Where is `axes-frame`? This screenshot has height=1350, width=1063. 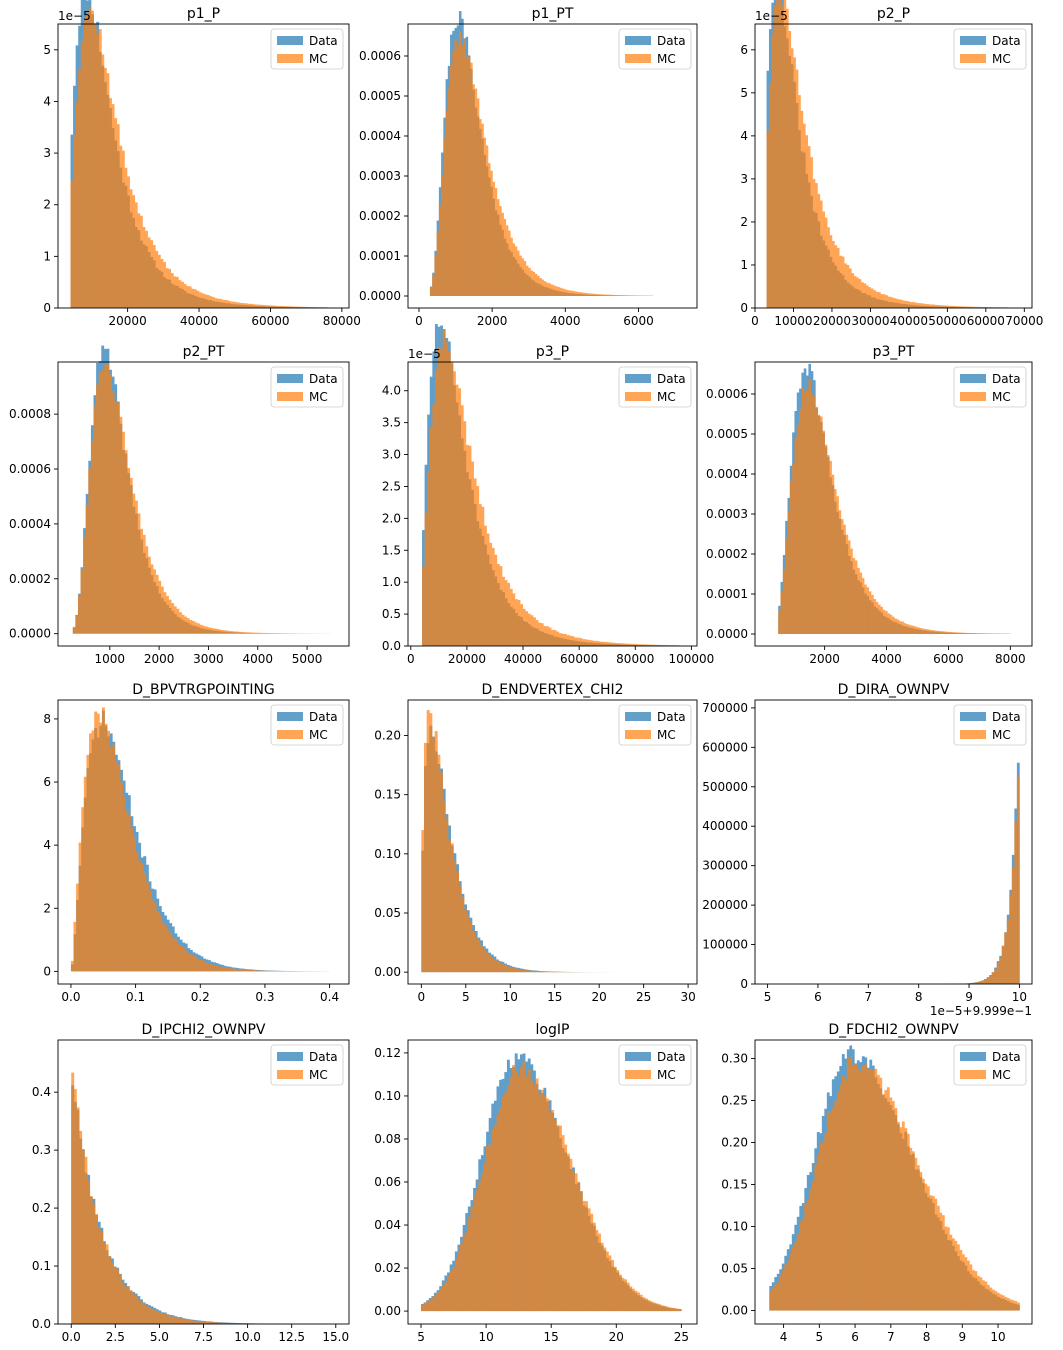
axes-frame is located at coordinates (893, 166).